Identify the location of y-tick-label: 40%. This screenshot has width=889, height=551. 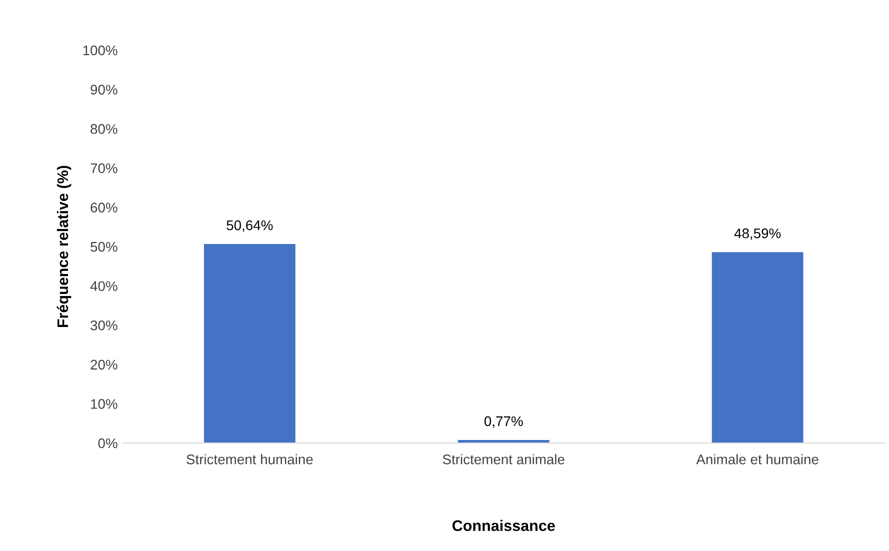
(104, 286).